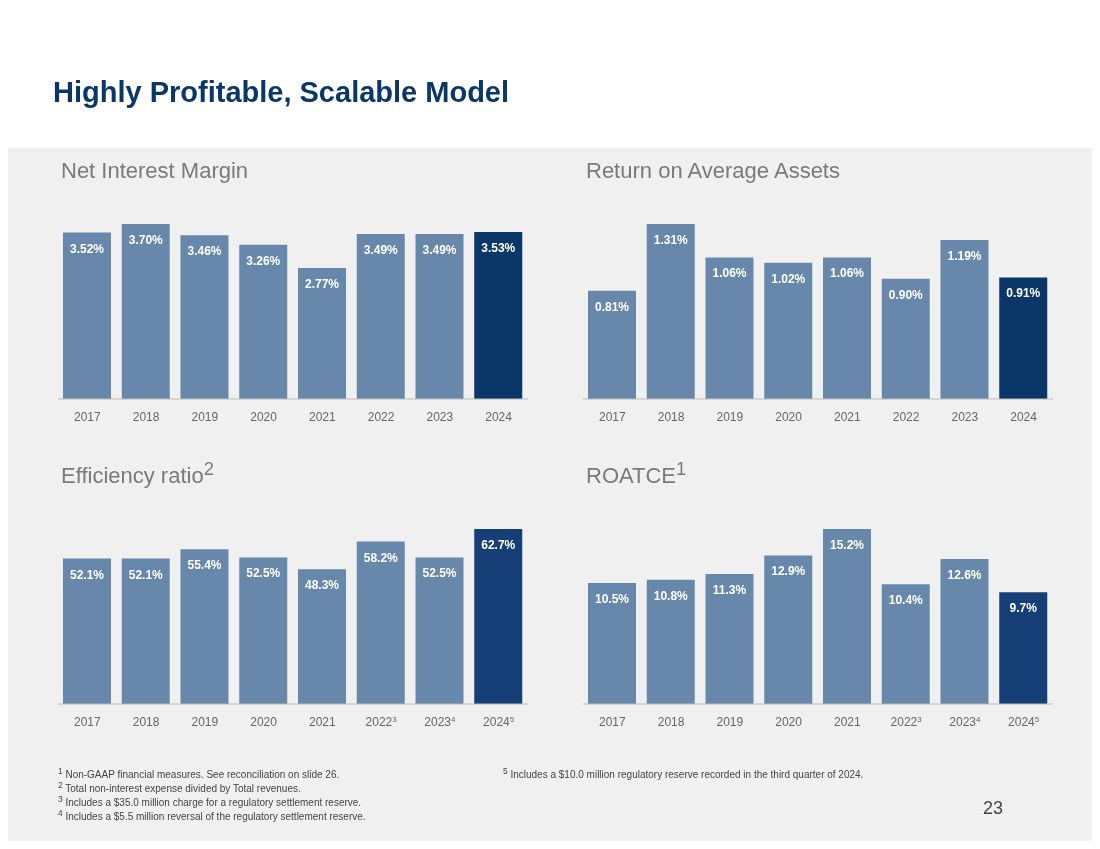 The width and height of the screenshot is (1100, 849). I want to click on x-tick-label: 2023, so click(440, 417).